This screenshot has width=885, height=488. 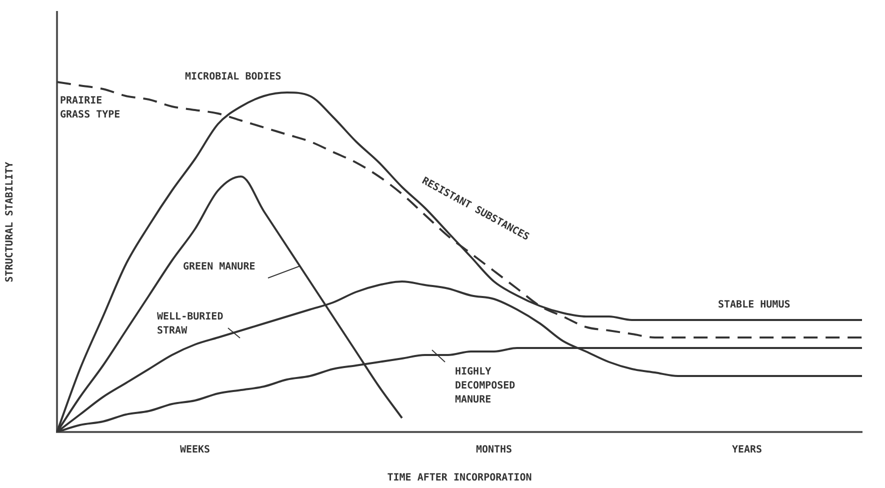 I want to click on x-tick-label: MONTHS, so click(x=494, y=450).